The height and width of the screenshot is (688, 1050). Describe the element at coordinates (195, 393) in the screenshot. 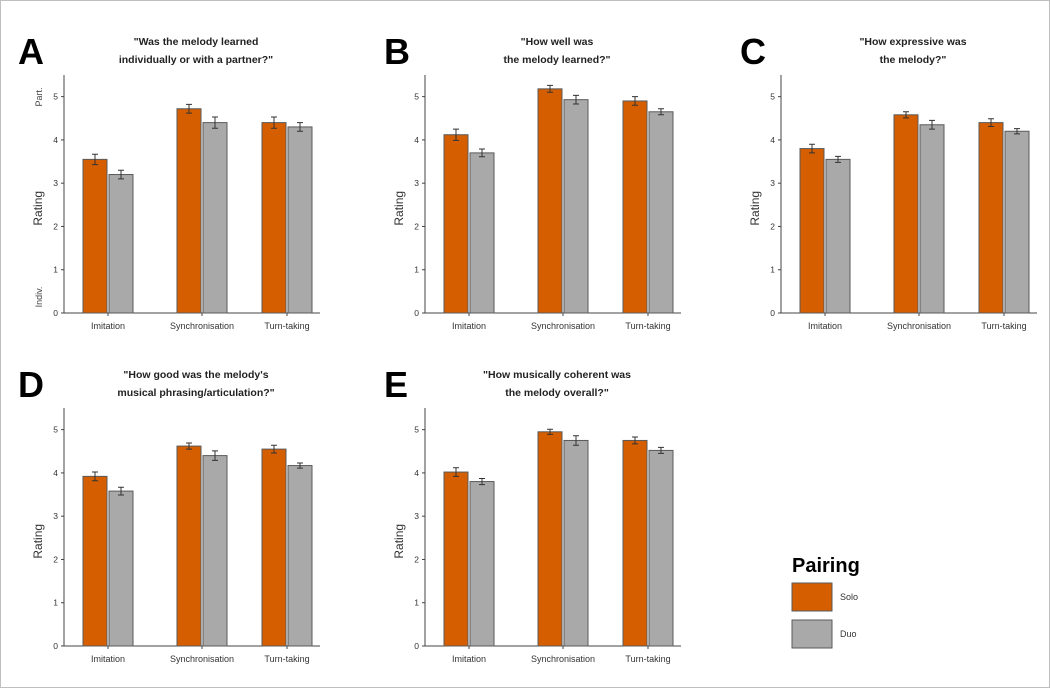

I see `panel-title-d-line-2: musical phrasing/articulation?"` at that location.